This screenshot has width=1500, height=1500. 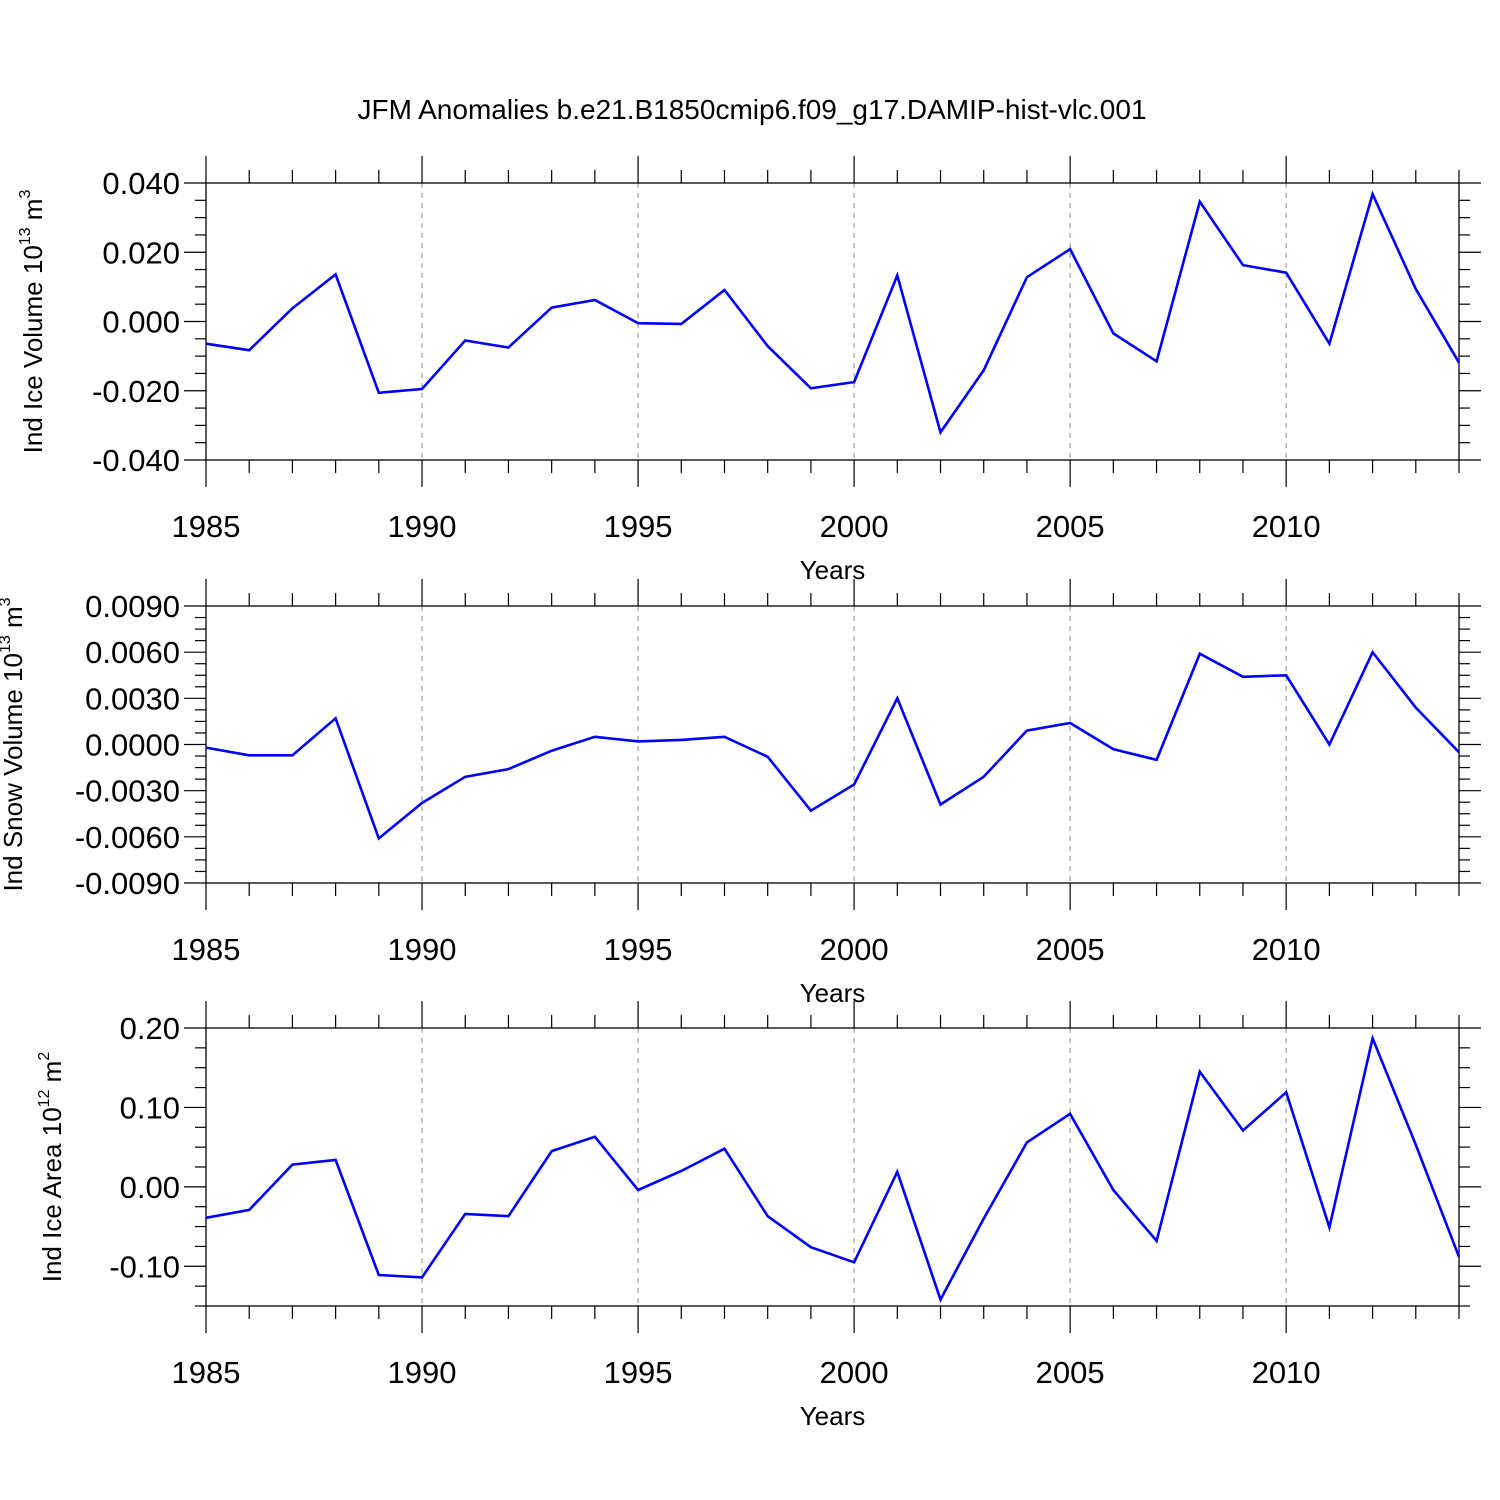 What do you see at coordinates (132, 606) in the screenshot?
I see `y-tick-label: 0.0090` at bounding box center [132, 606].